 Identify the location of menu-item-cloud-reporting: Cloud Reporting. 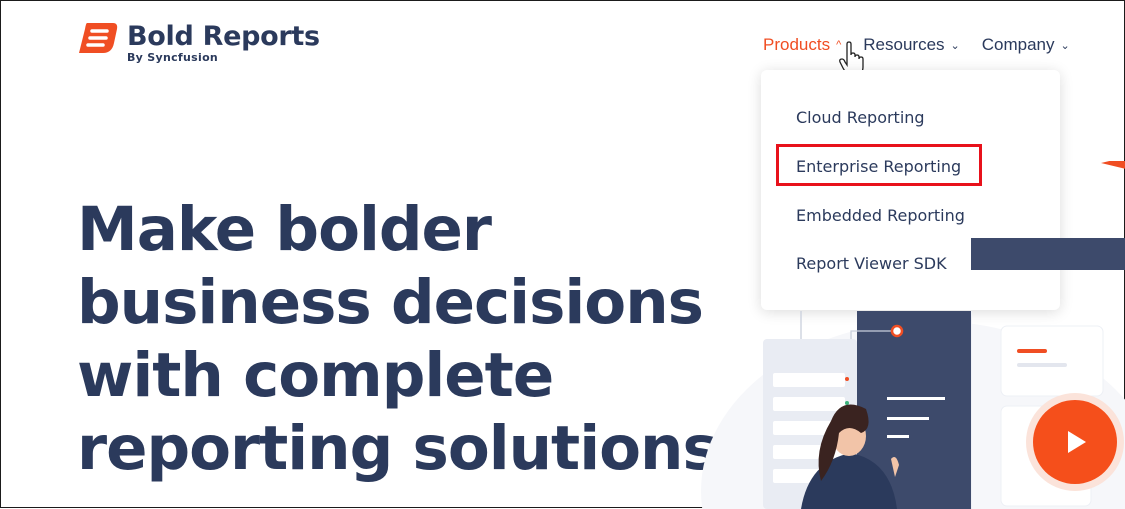
(860, 117).